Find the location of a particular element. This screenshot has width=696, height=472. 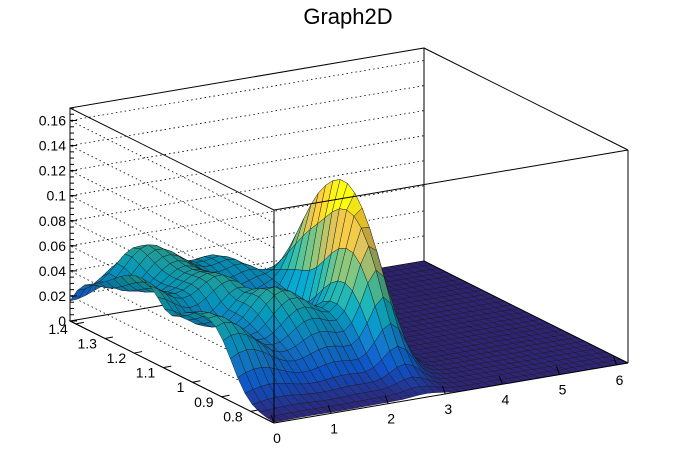

z-tick-label: 0.08 is located at coordinates (52, 221).